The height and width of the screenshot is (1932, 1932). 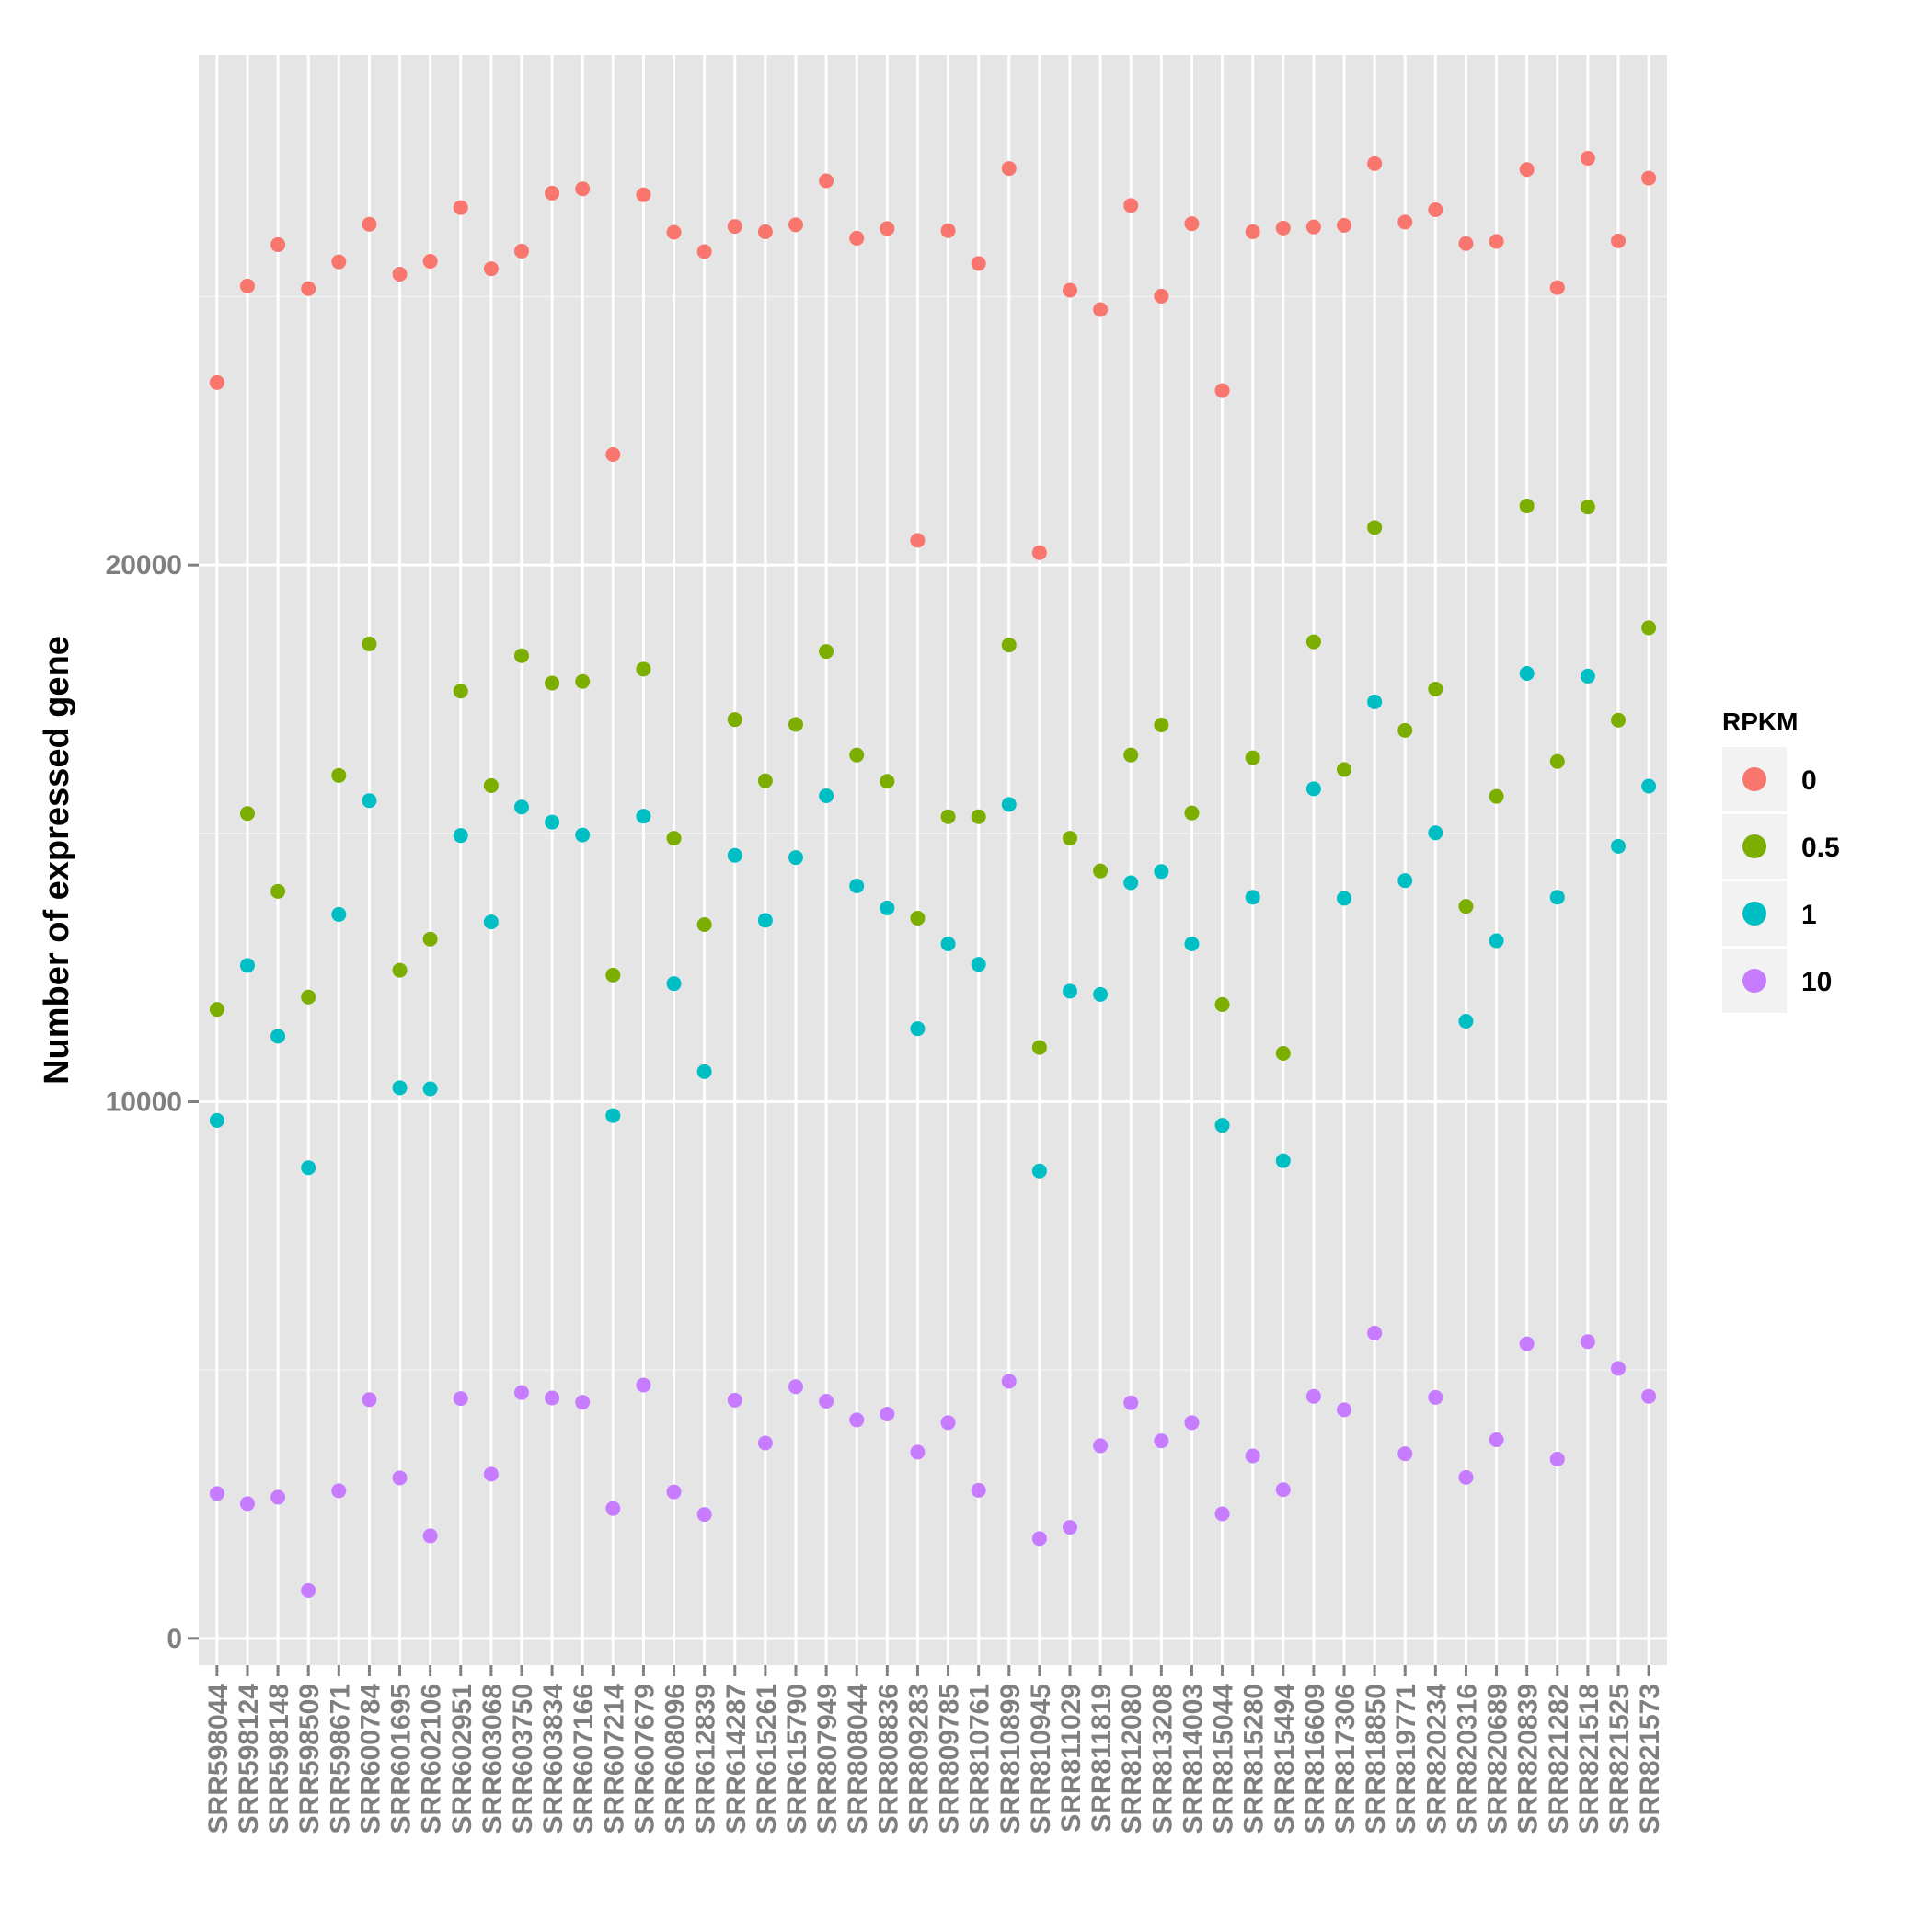 I want to click on x-tick-label: SRR598124, so click(x=249, y=1759).